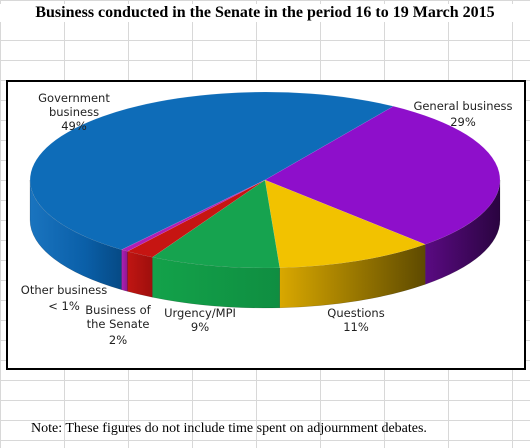 Image resolution: width=530 pixels, height=448 pixels. What do you see at coordinates (74, 112) in the screenshot?
I see `label-government-line2: business` at bounding box center [74, 112].